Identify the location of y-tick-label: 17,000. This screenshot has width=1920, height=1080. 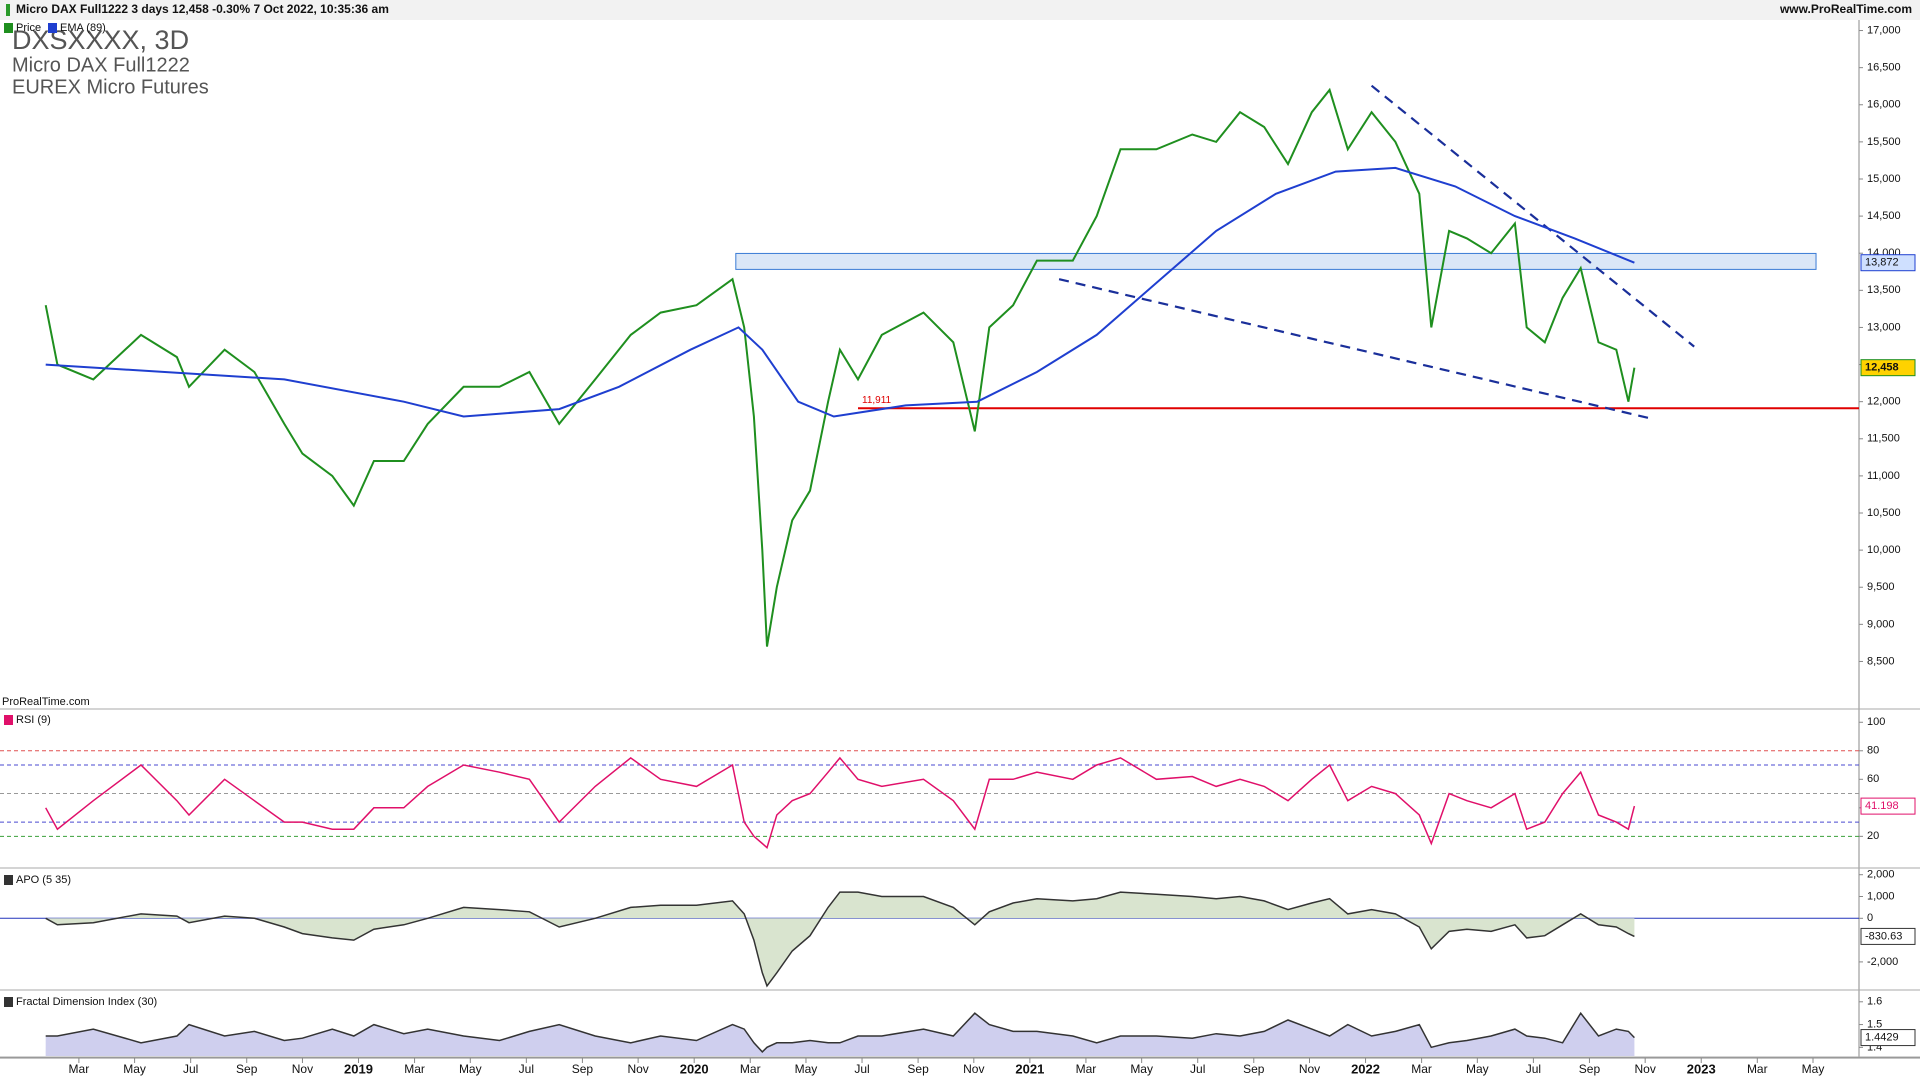
(1884, 30).